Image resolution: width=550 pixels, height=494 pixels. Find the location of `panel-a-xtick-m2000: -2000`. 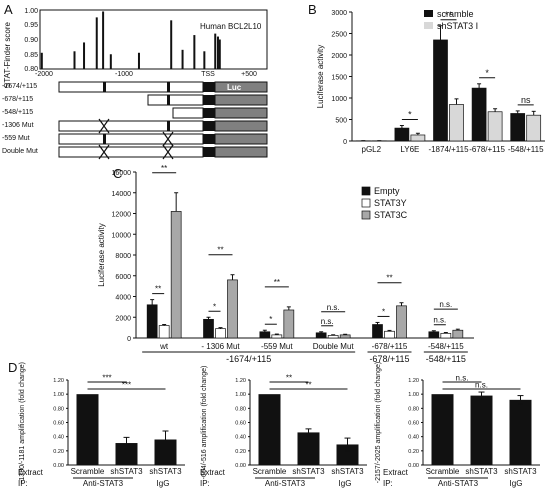

panel-a-xtick-m2000: -2000 is located at coordinates (44, 74).